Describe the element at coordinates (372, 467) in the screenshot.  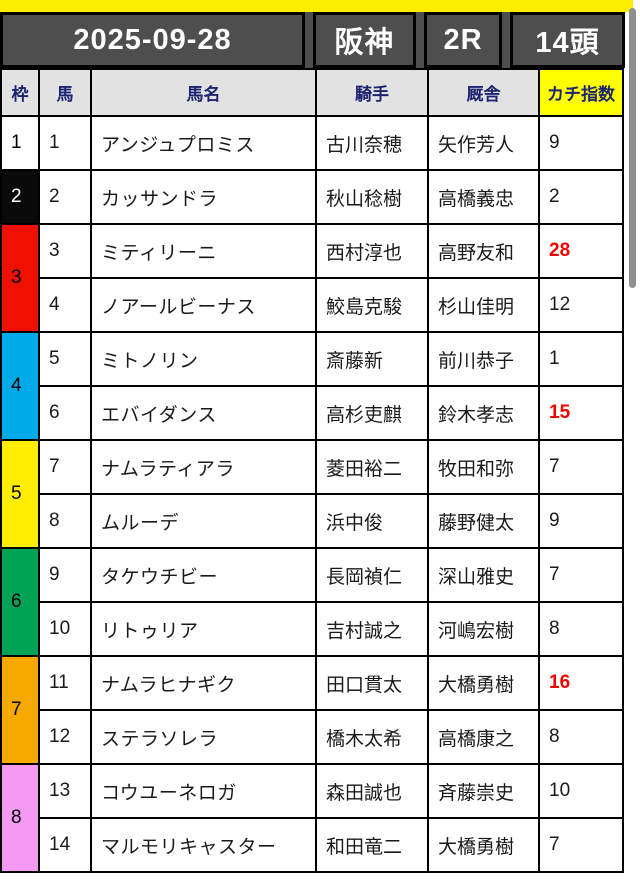
I see `jockey-name: 菱田裕二` at that location.